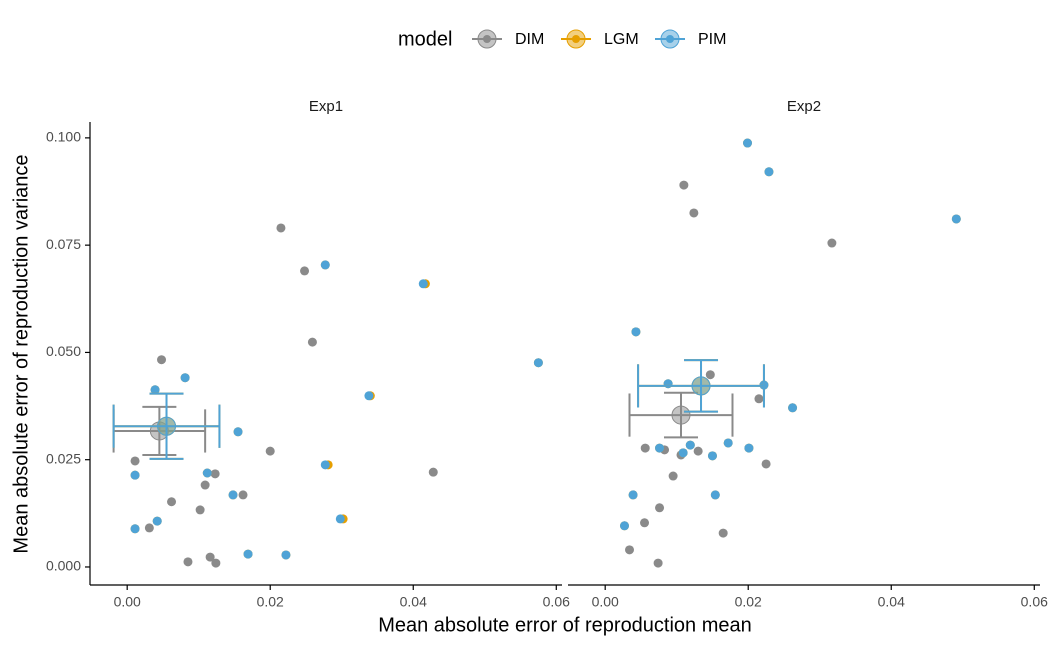 The height and width of the screenshot is (648, 1050). Describe the element at coordinates (63, 244) in the screenshot. I see `y-tick-label: 0.075` at that location.